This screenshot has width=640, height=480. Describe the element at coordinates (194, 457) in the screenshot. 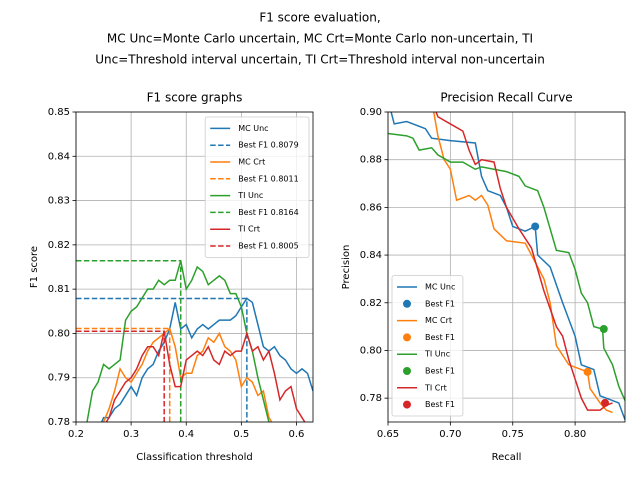

I see `x-axis-label: Classification threshold` at that location.